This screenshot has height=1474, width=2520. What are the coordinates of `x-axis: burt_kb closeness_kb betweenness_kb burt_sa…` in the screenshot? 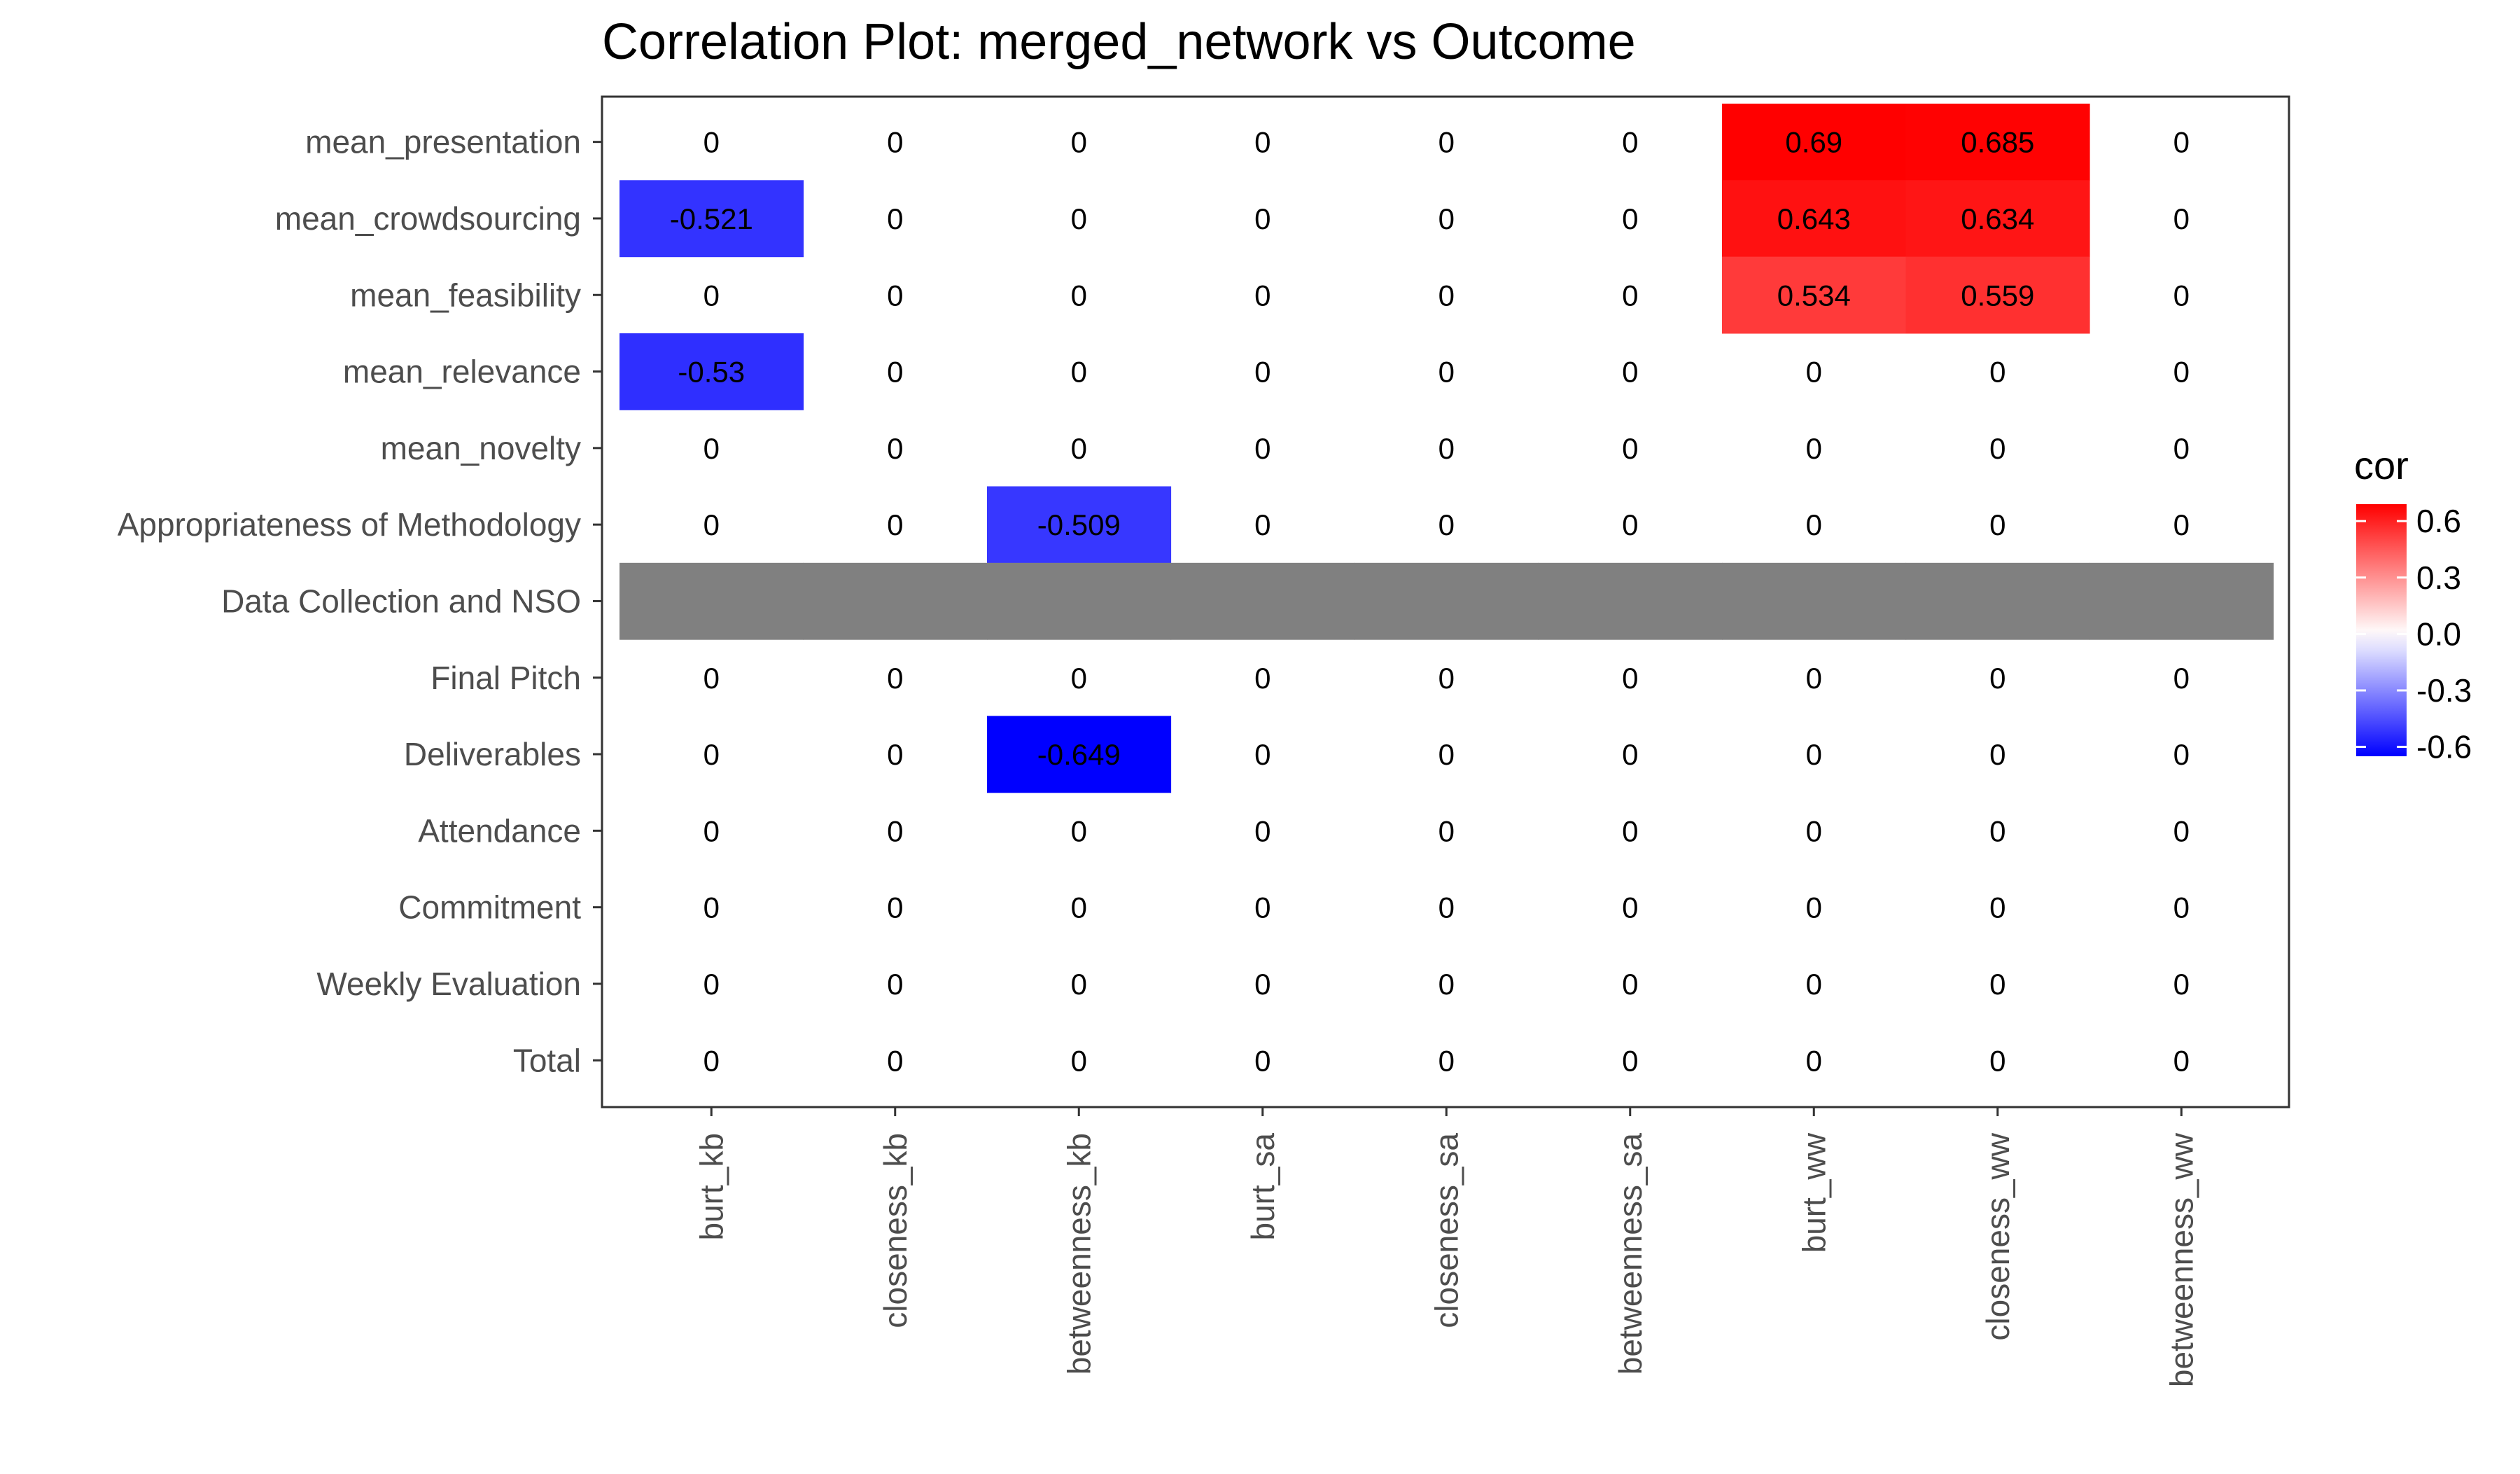 It's located at (1446, 1247).